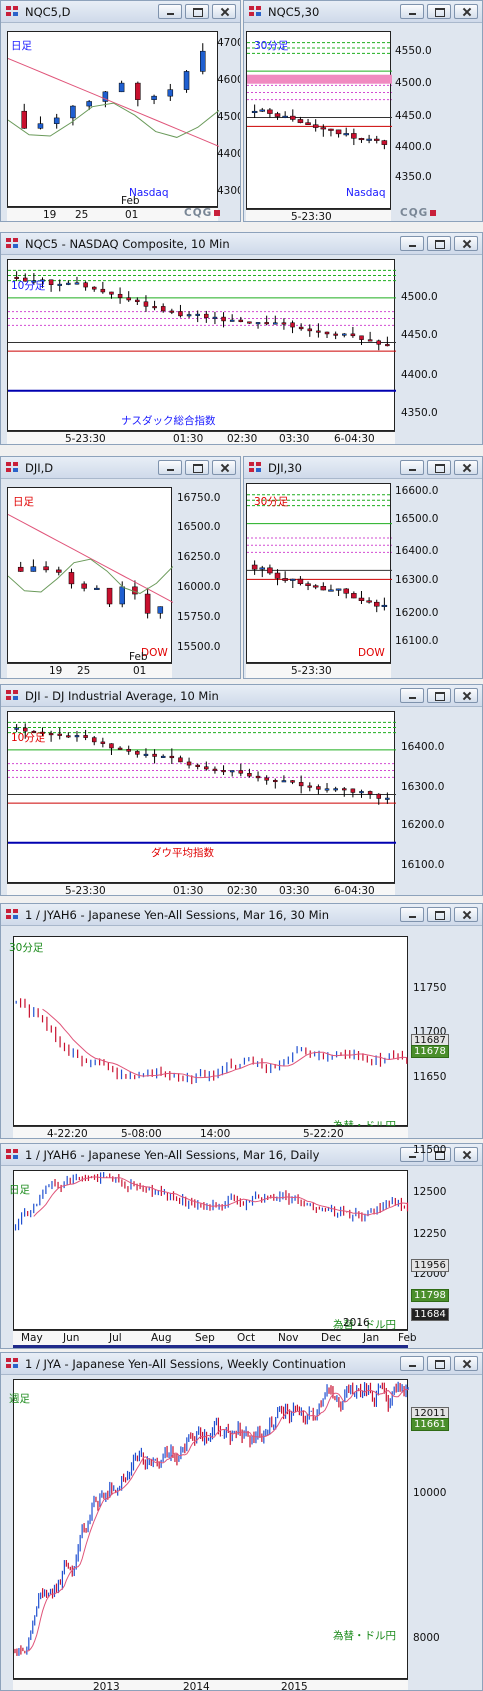 This screenshot has height=1691, width=483. I want to click on time-axis: 4-22:20 5-08:00 14:00 5-22:20, so click(210, 1132).